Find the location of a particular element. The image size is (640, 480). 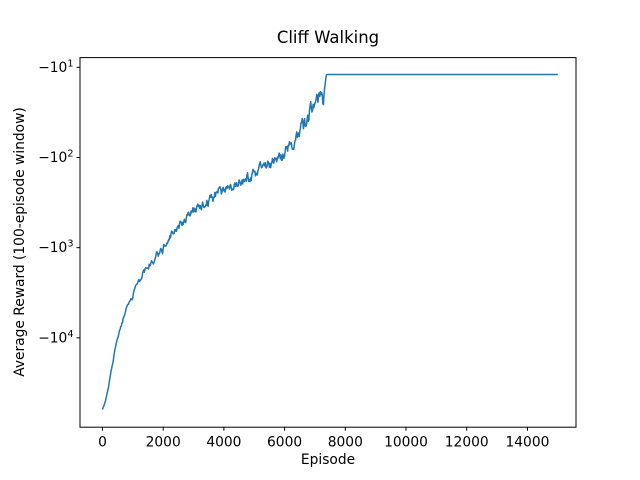

y-tick-label: −101 is located at coordinates (55, 67).